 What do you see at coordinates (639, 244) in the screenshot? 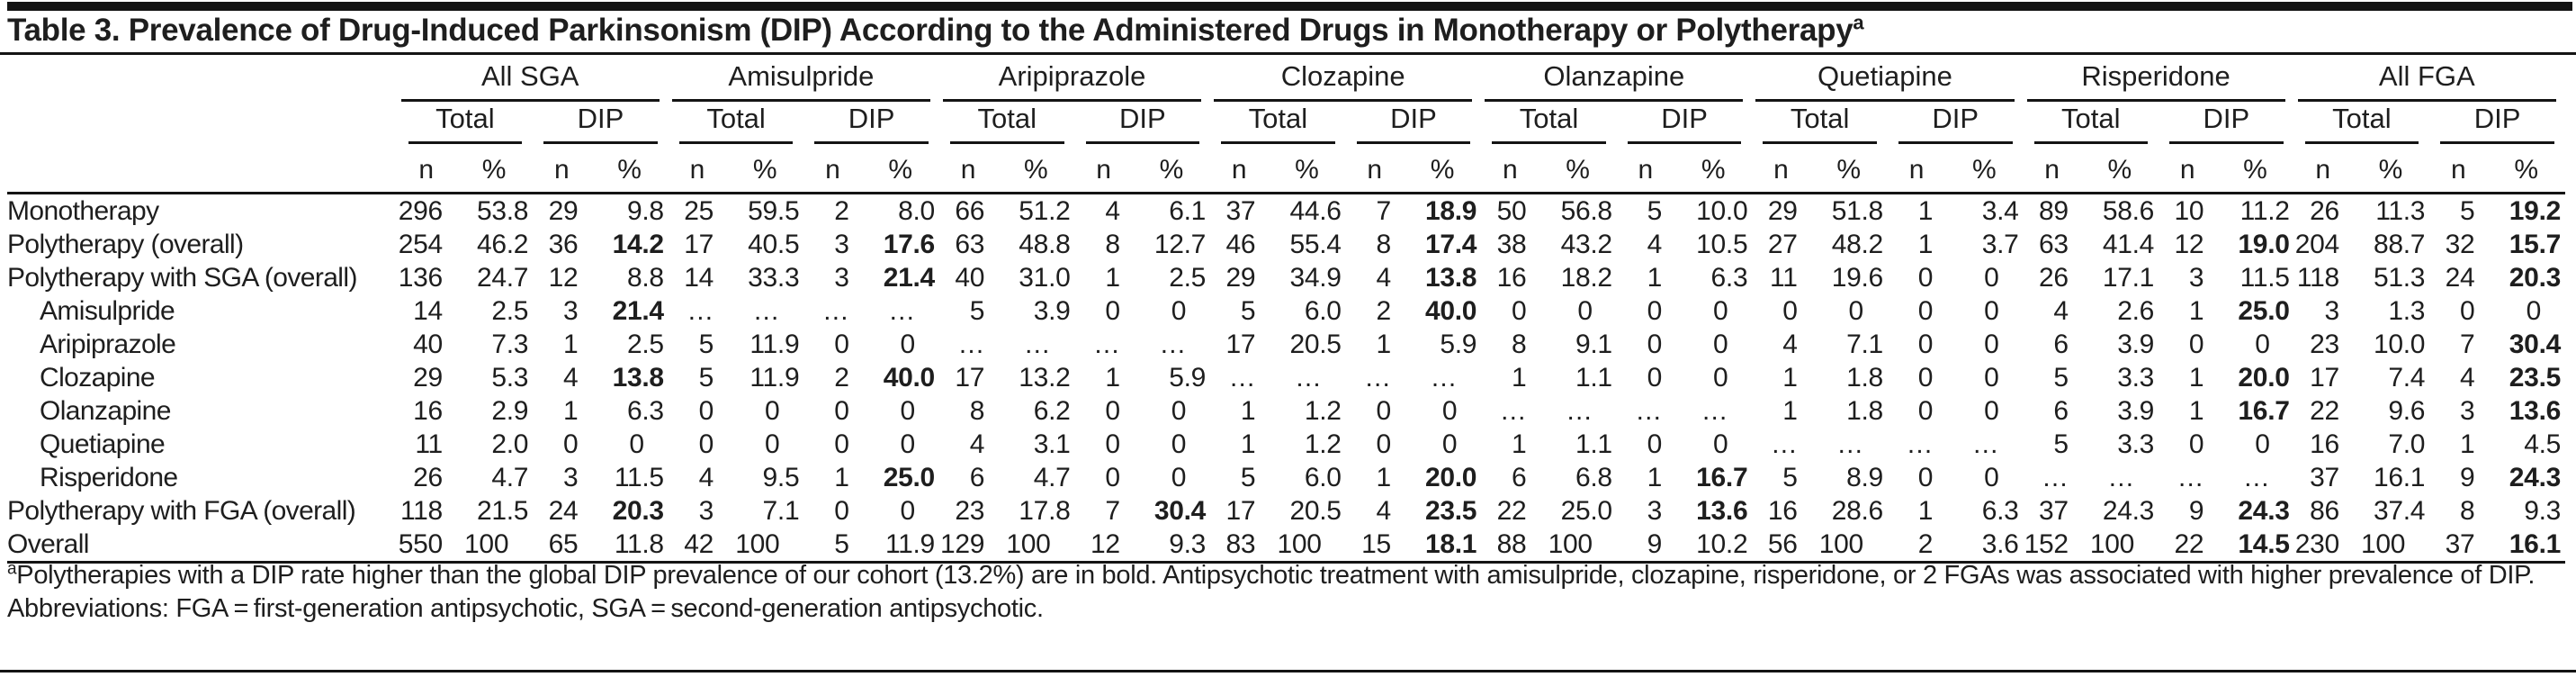
I see `table-cell: 14.2` at bounding box center [639, 244].